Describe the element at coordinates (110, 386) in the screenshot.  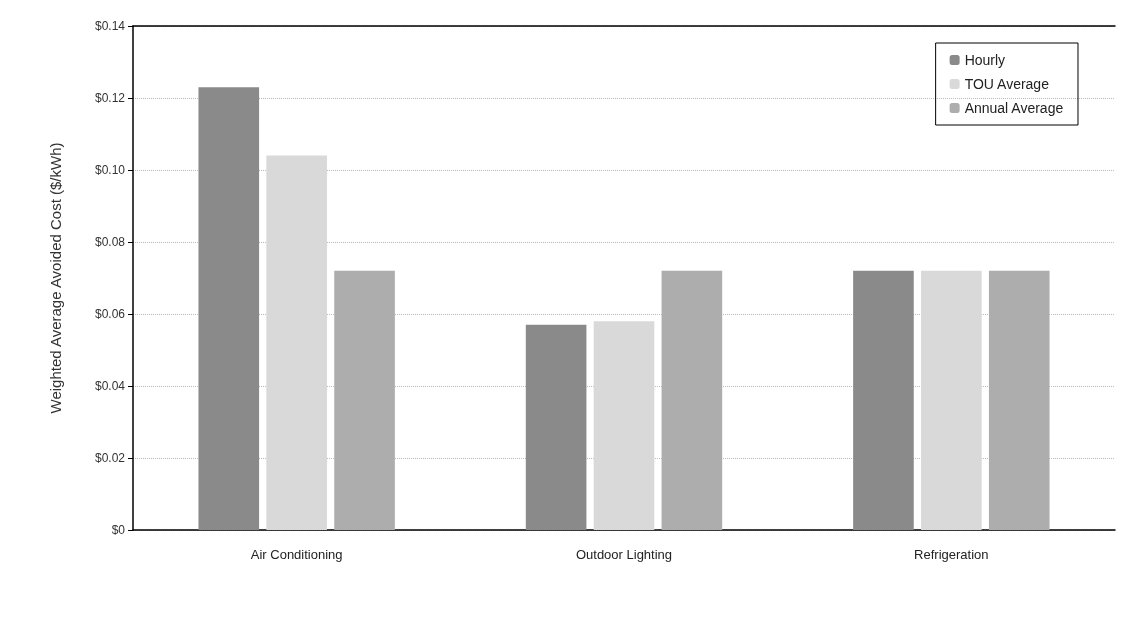
I see `y-tick-label: $0.04` at that location.